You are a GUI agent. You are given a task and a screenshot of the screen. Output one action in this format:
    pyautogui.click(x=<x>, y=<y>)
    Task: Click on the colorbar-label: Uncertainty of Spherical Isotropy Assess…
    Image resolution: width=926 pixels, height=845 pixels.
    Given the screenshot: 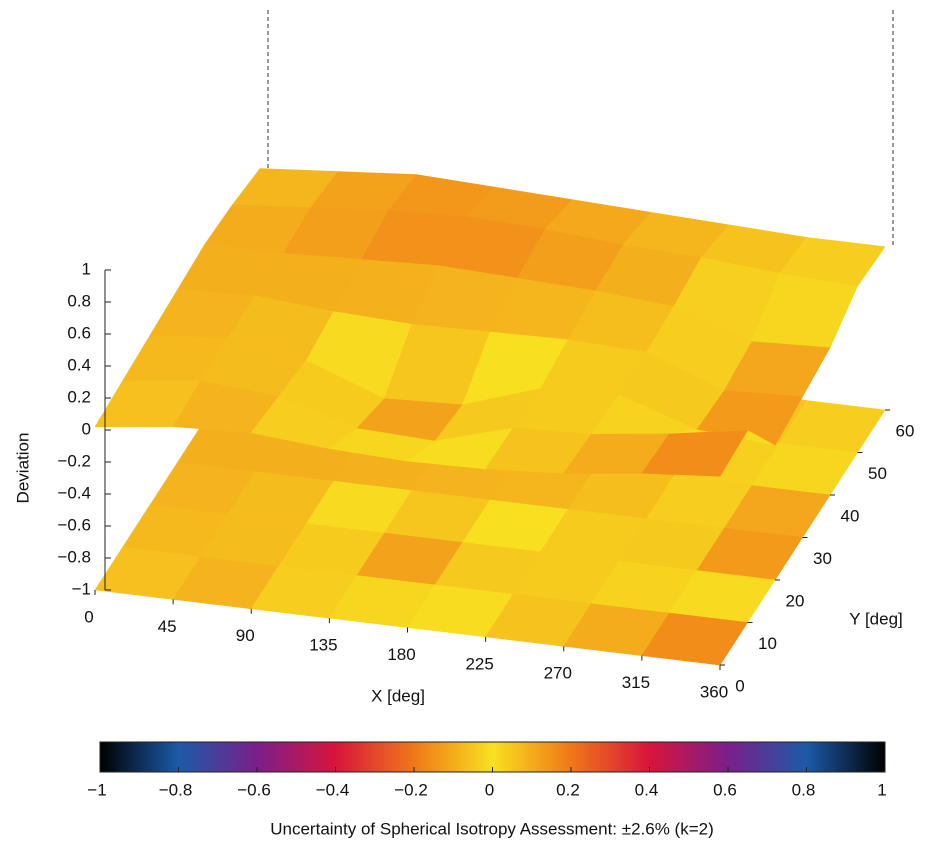 What is the action you would take?
    pyautogui.click(x=492, y=828)
    